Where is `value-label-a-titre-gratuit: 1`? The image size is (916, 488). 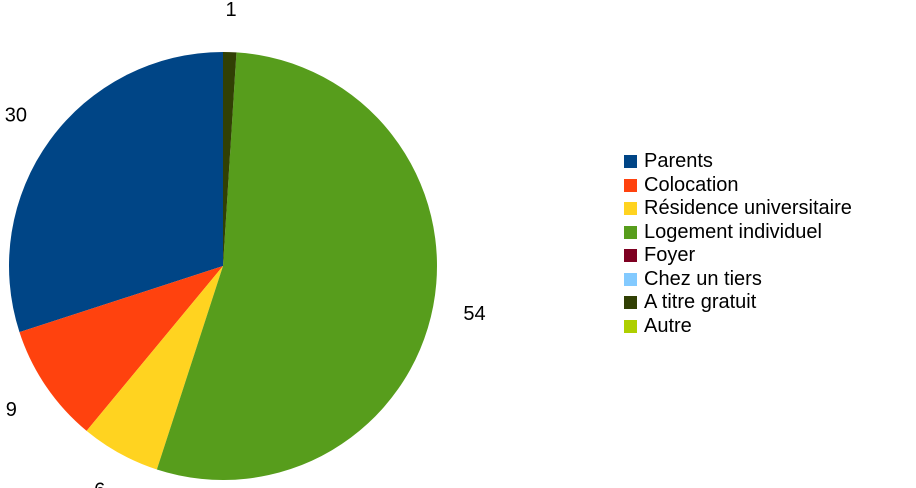
value-label-a-titre-gratuit: 1 is located at coordinates (230, 10).